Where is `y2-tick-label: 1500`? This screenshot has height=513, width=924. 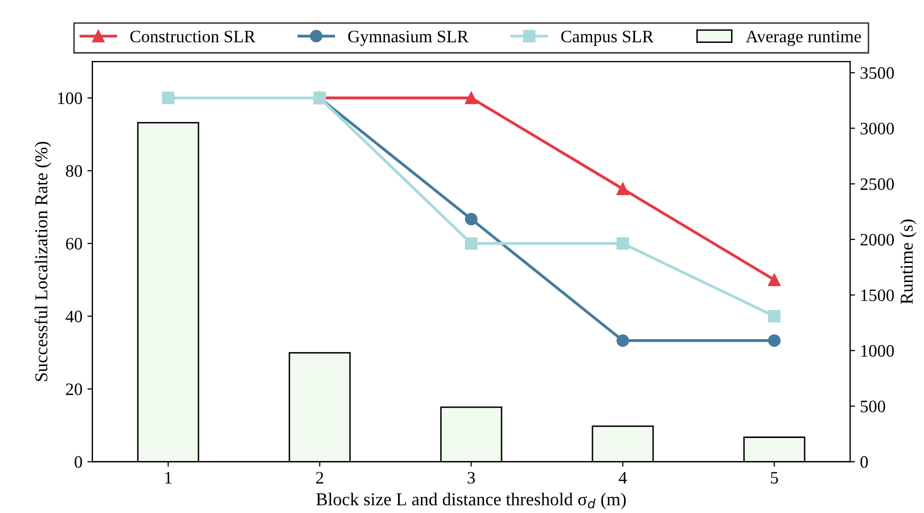
y2-tick-label: 1500 is located at coordinates (877, 295).